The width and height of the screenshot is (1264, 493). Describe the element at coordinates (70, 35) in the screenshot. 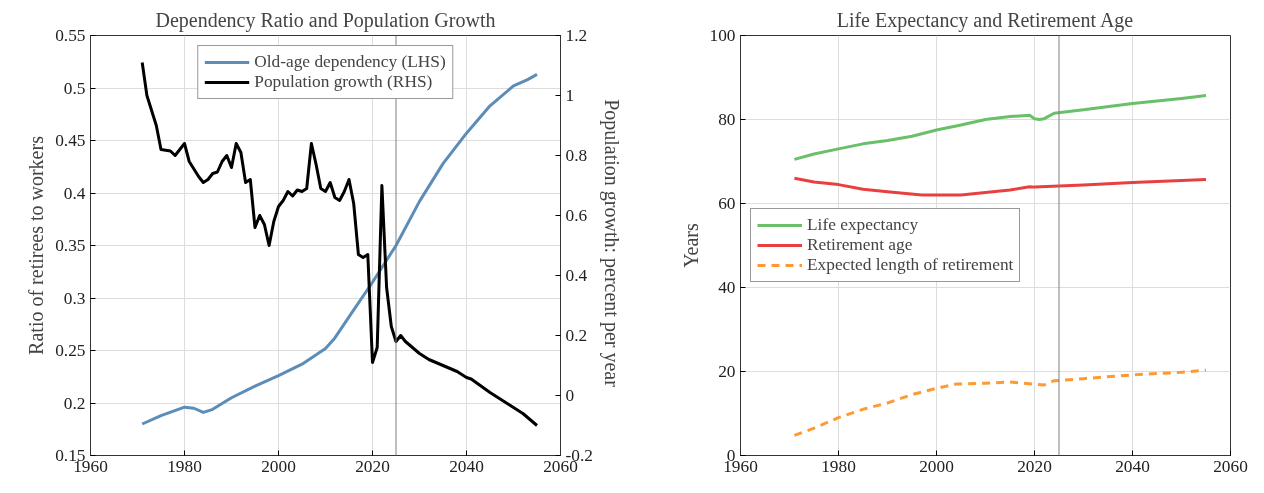

I see `y-tick-label: 0.55` at that location.